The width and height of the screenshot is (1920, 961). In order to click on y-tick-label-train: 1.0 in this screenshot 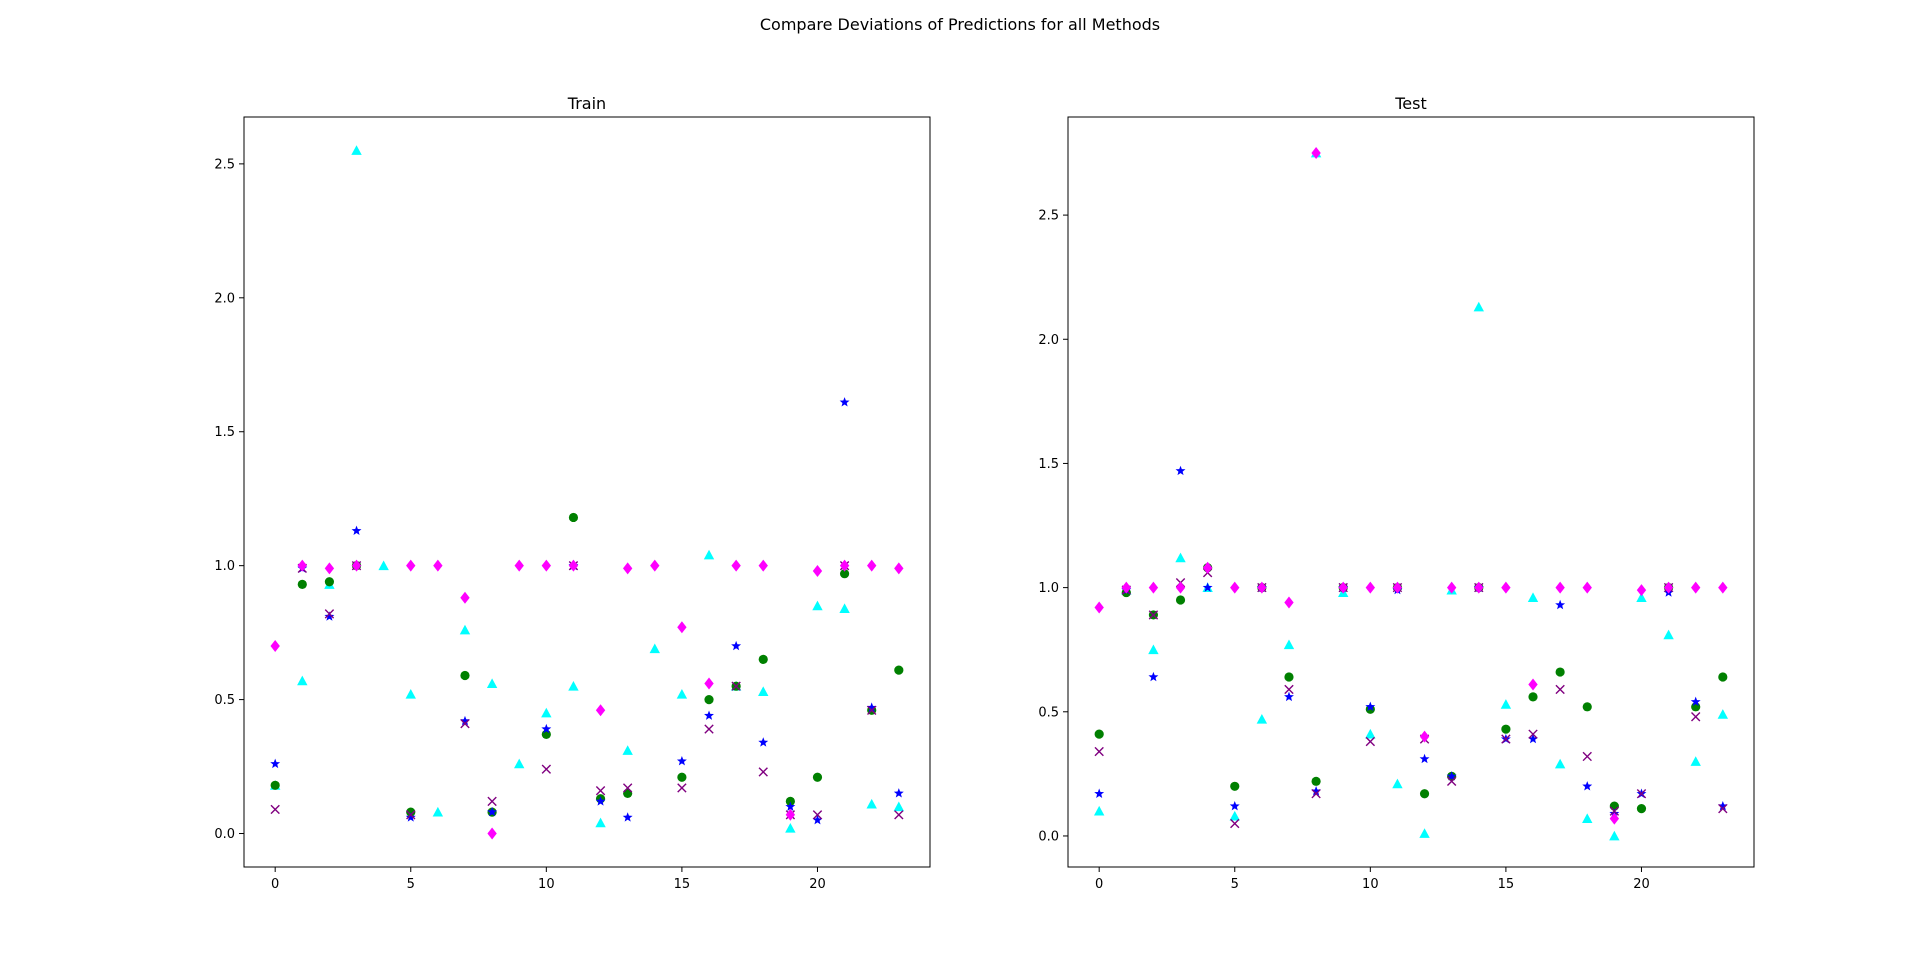, I will do `click(224, 566)`.